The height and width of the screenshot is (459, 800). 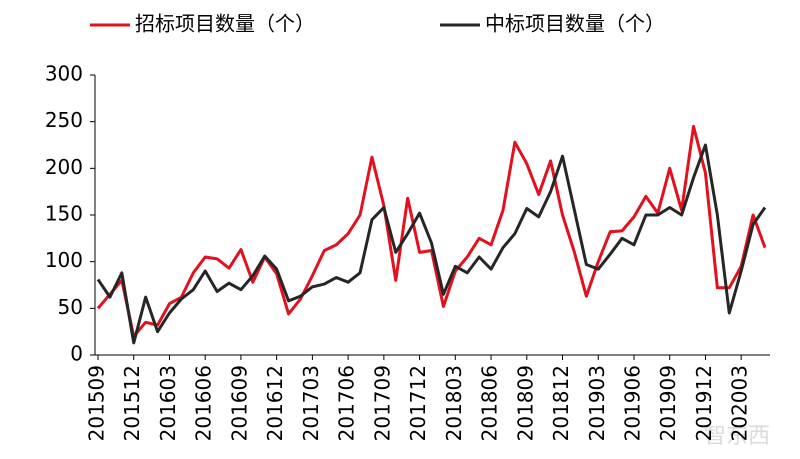 I want to click on x-tick-label: 201712, so click(x=418, y=403).